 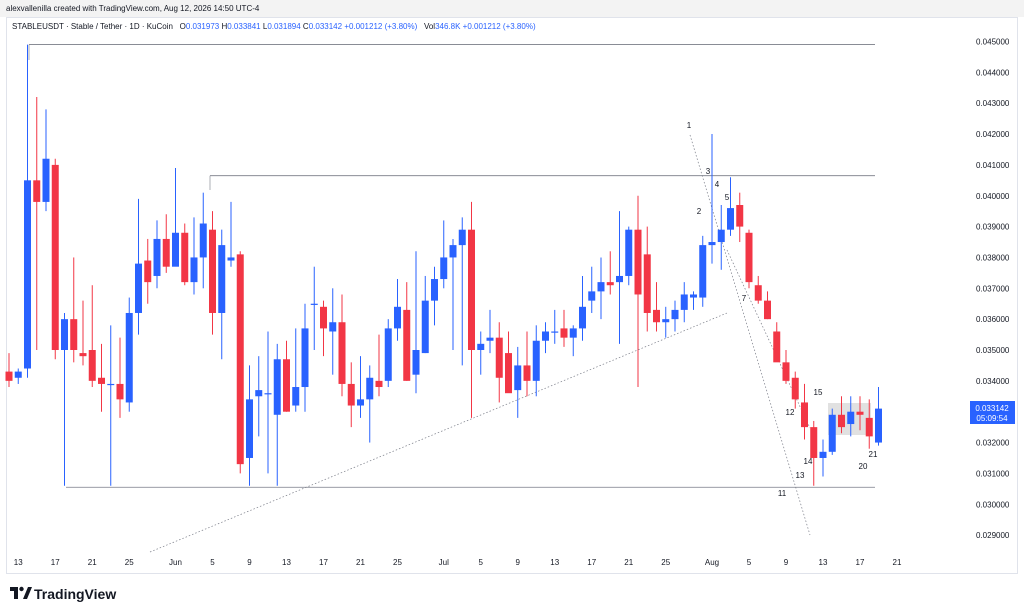 What do you see at coordinates (992, 408) in the screenshot?
I see `last-price-value: 0.033142` at bounding box center [992, 408].